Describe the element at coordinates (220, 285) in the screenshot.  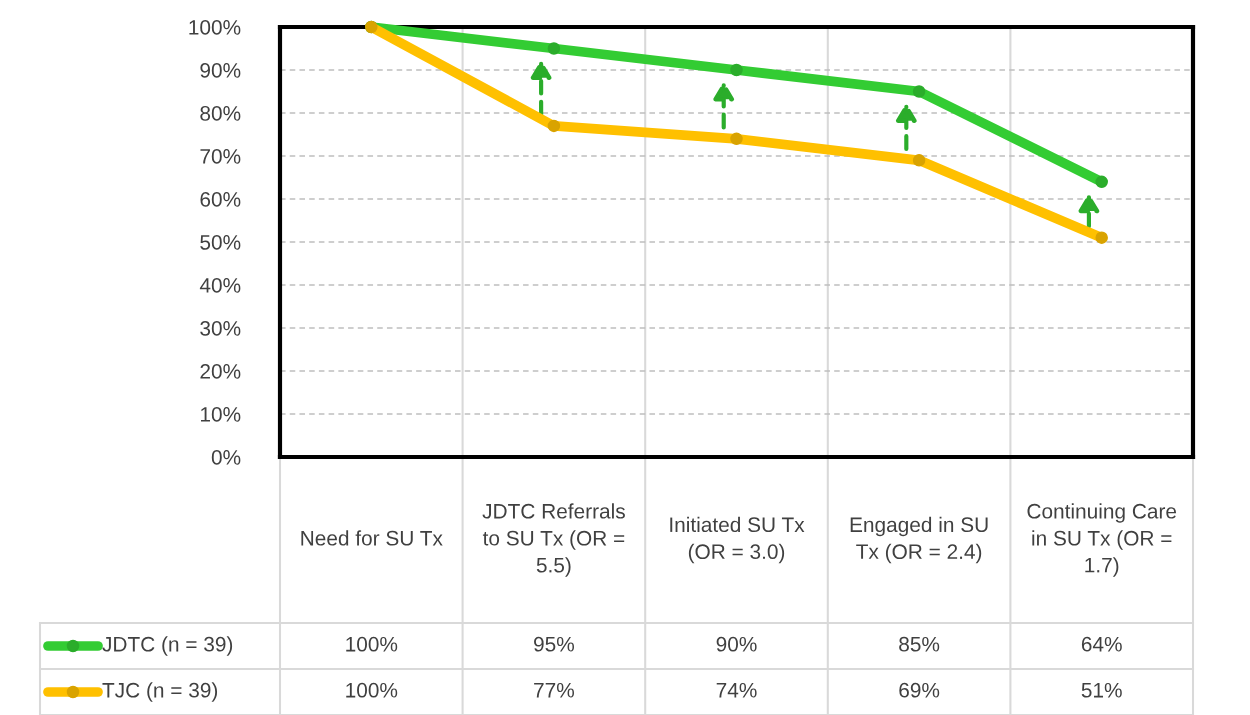
I see `y-tick-label: 40%` at that location.